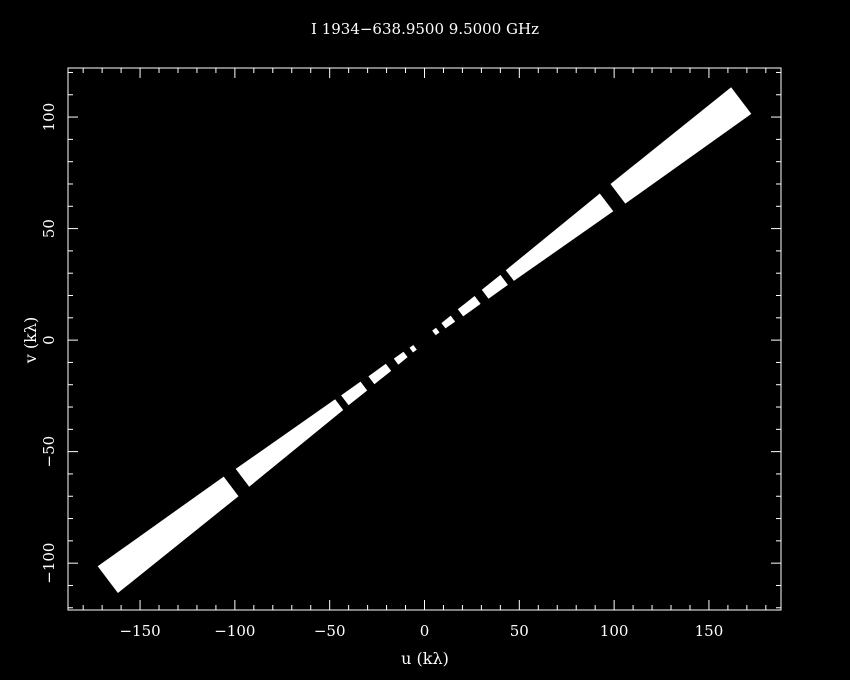  I want to click on y-tick-label: −100, so click(49, 563).